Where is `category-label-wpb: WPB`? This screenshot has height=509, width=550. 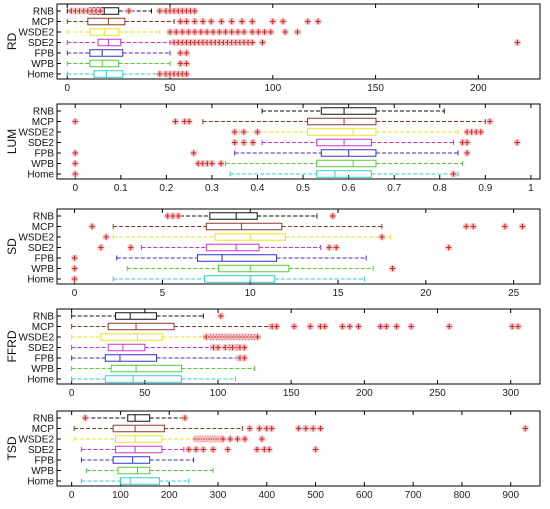 category-label-wpb: WPB is located at coordinates (42, 164).